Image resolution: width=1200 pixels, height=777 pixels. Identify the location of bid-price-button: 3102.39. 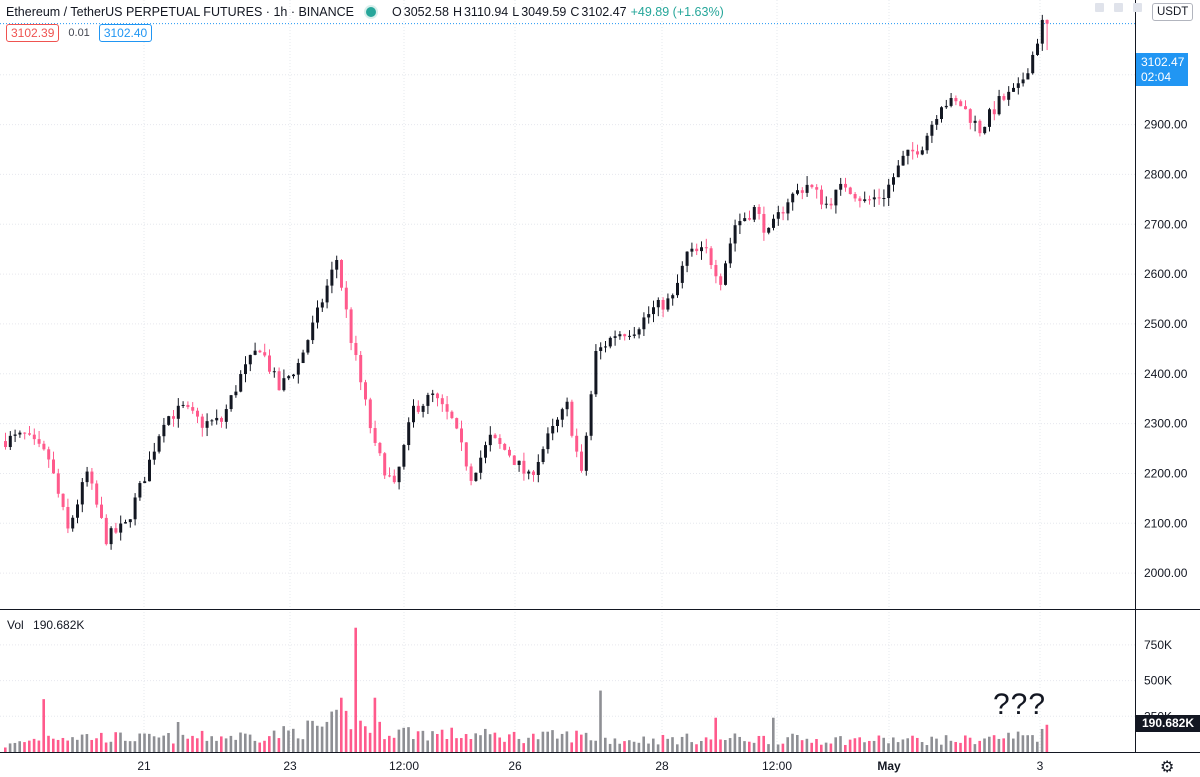
(33, 33).